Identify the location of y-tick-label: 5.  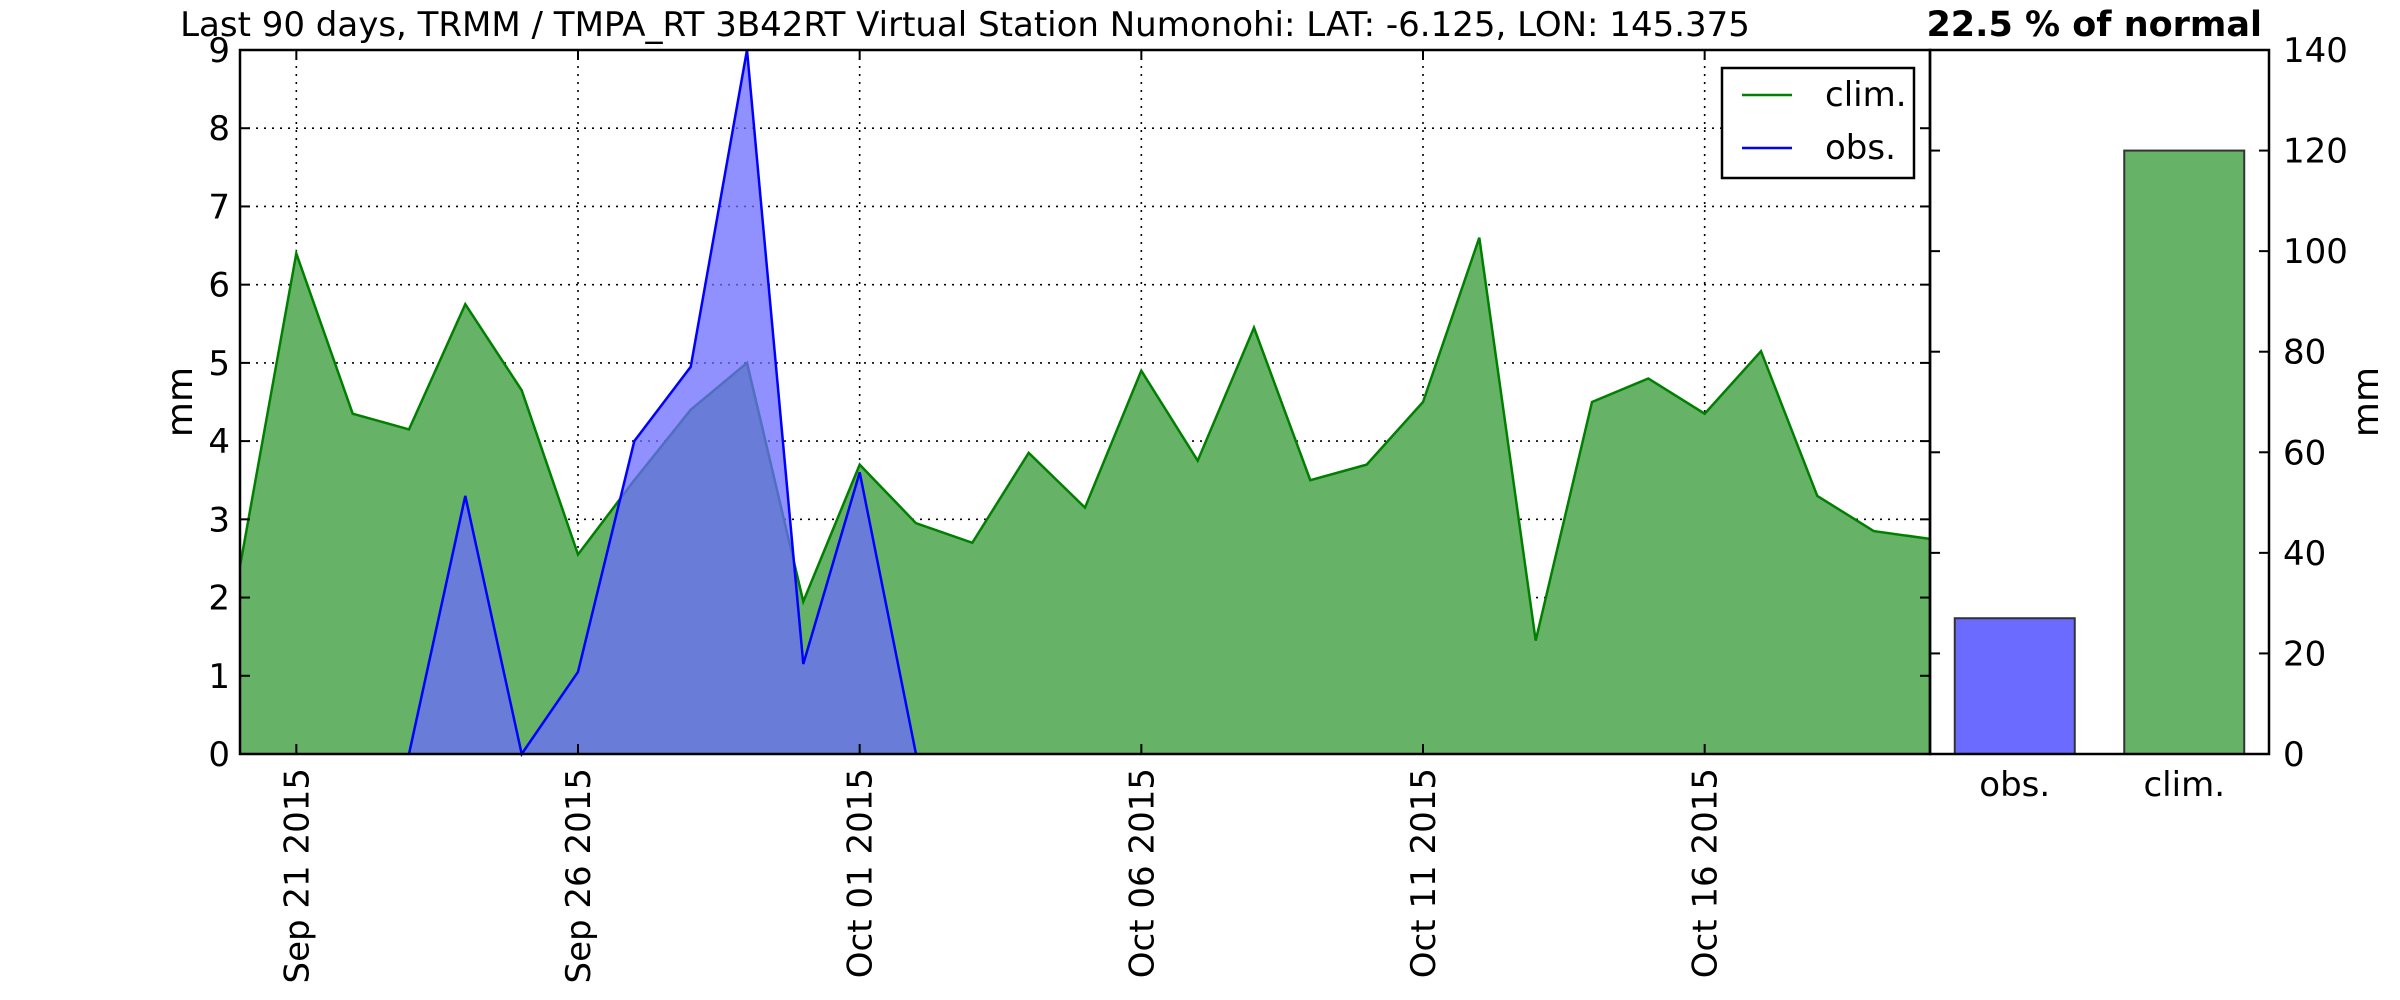
(219, 364).